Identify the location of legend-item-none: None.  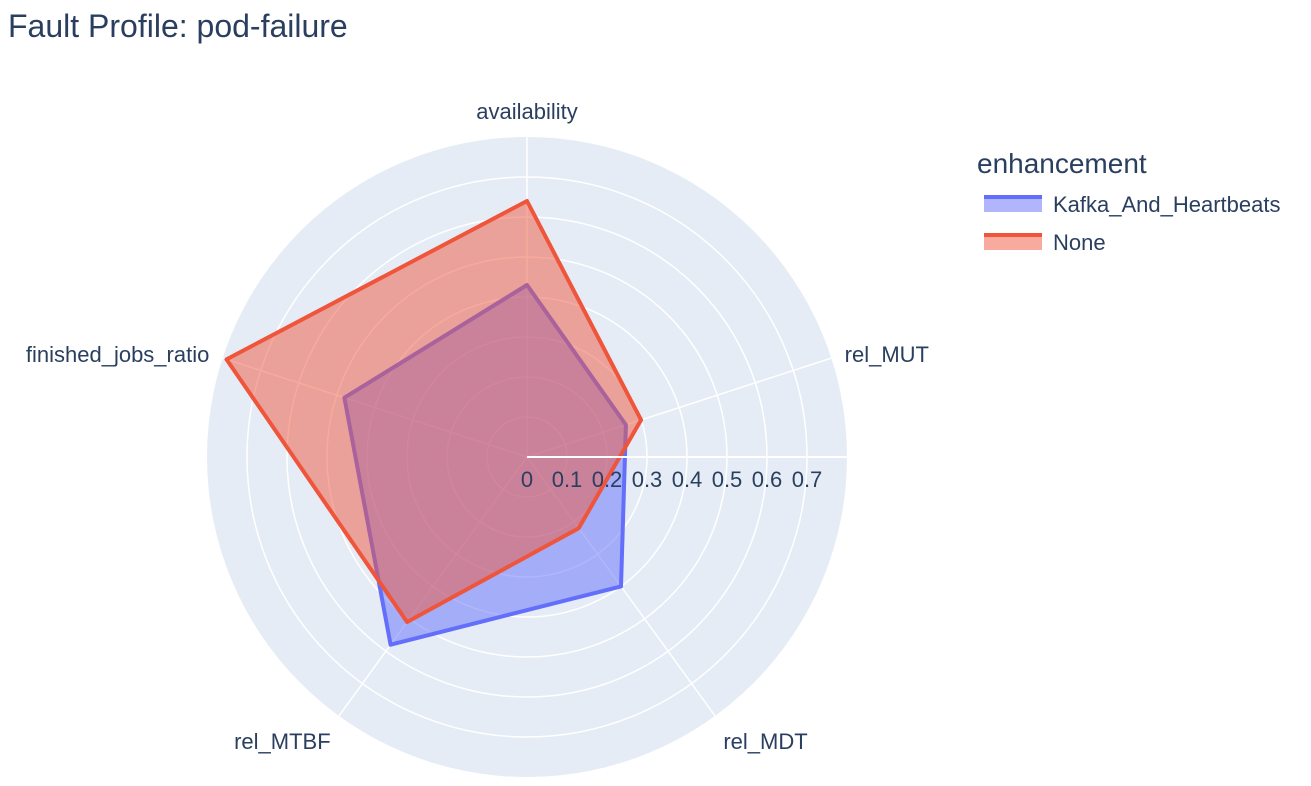
(1045, 242).